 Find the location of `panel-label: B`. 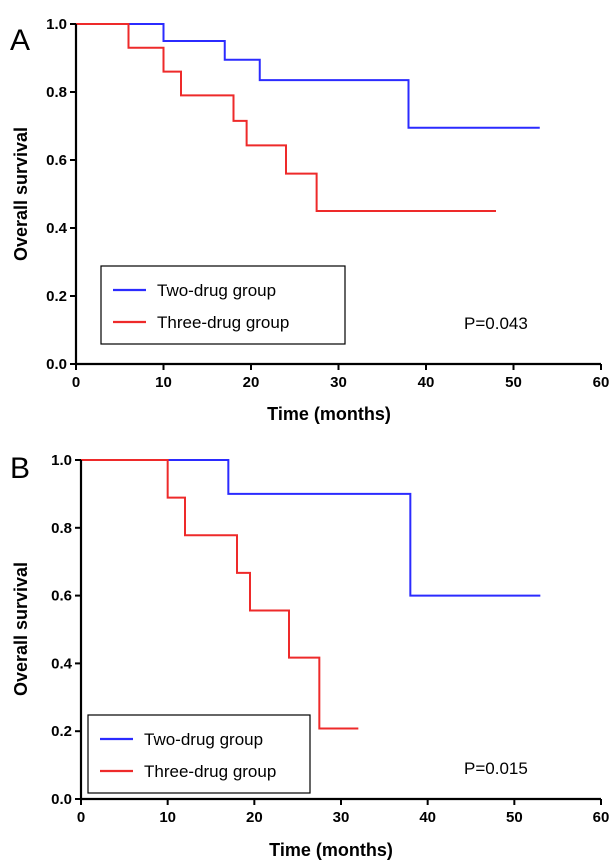

panel-label: B is located at coordinates (20, 468).